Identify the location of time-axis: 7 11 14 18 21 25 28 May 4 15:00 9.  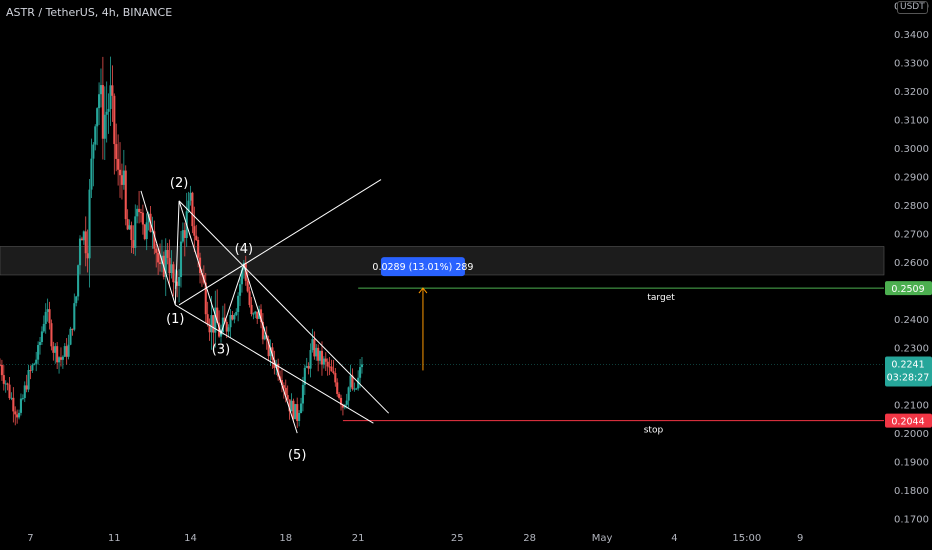
(415, 538).